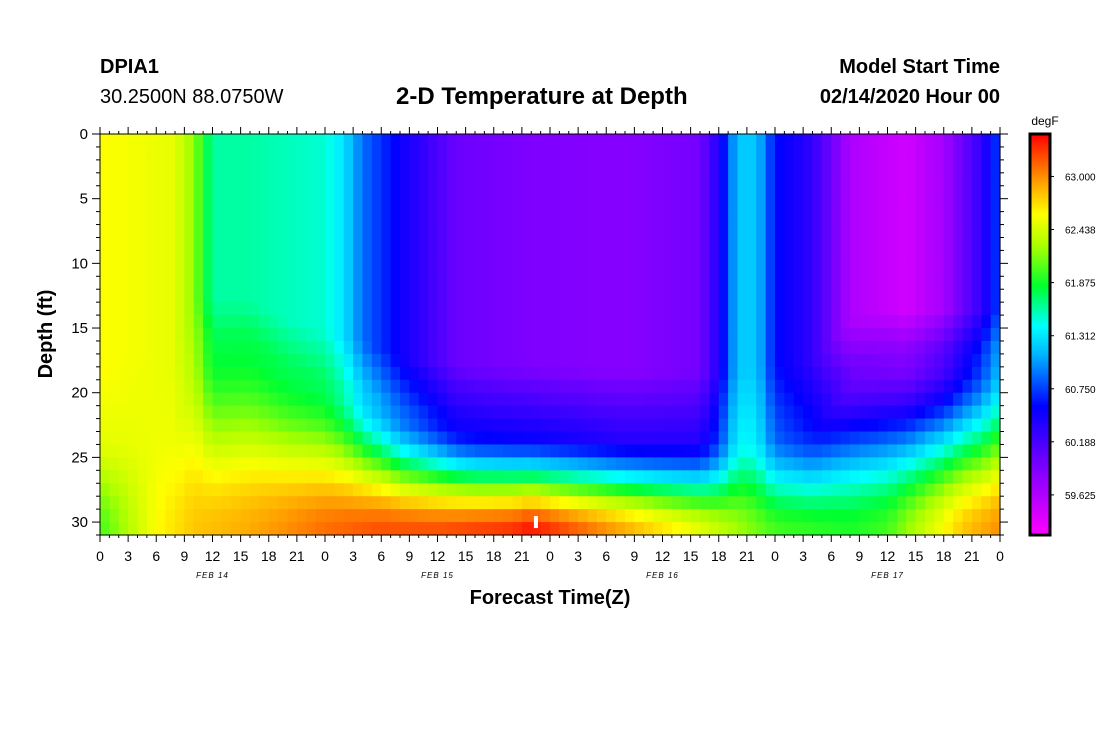  I want to click on x-tick-label: 21, so click(297, 556).